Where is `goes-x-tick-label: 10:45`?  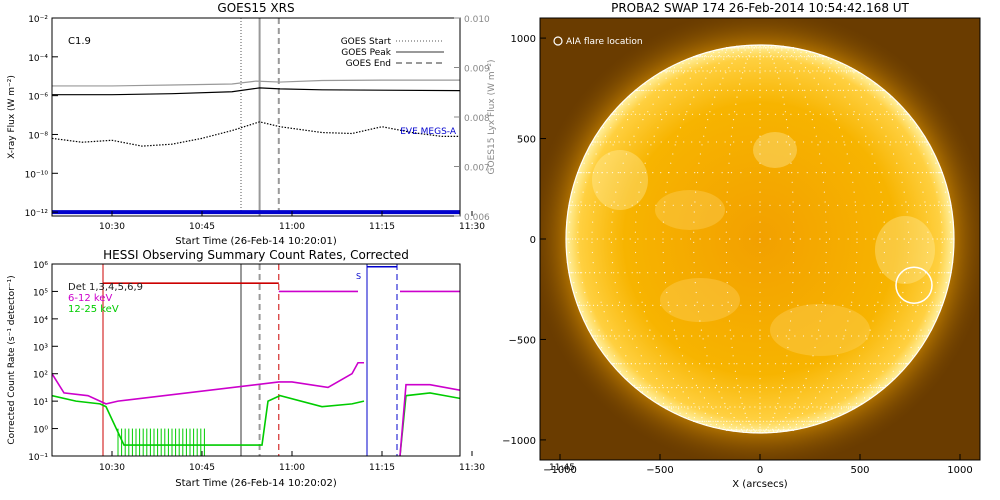
goes-x-tick-label: 10:45 is located at coordinates (202, 227).